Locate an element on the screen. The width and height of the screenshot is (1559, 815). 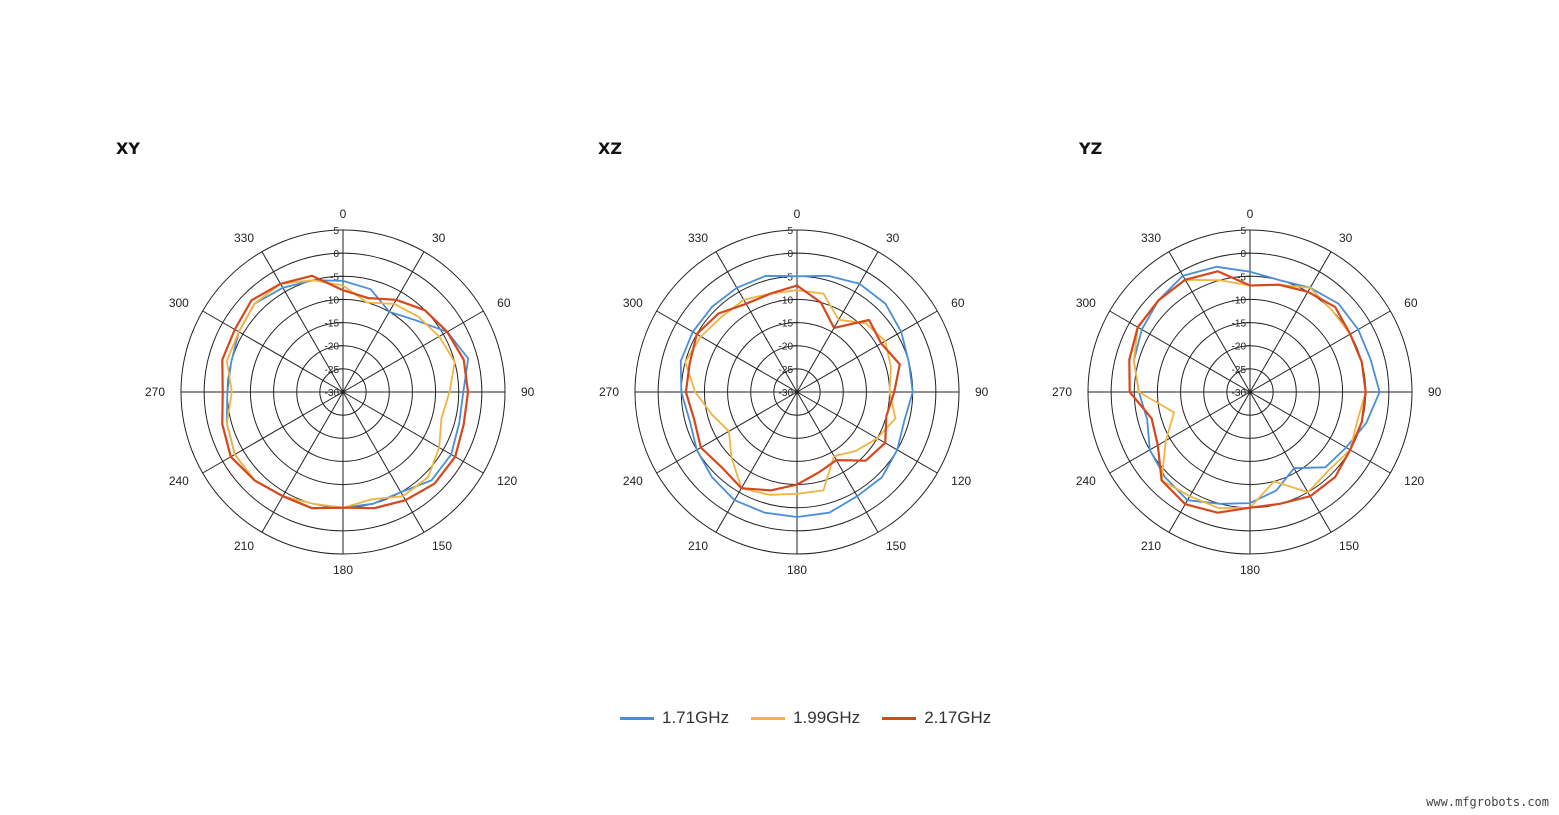
legend-item-1-71ghz: 1.71GHz is located at coordinates (674, 718).